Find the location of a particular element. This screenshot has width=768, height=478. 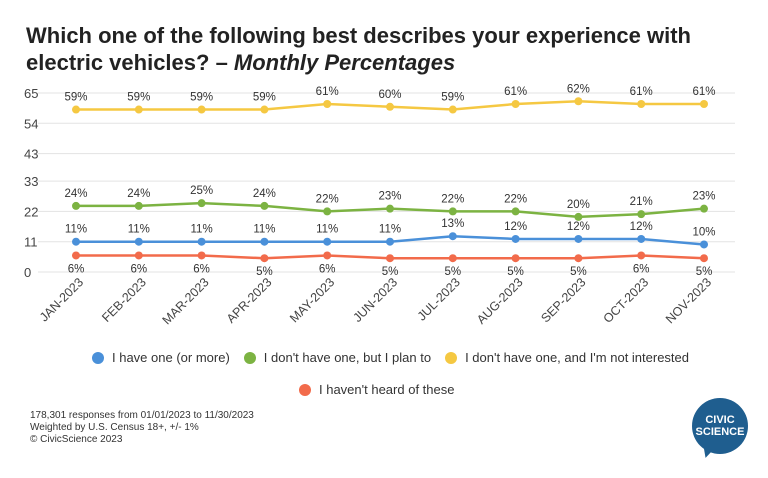

x-tick-label: NOV-2023 is located at coordinates (688, 300).